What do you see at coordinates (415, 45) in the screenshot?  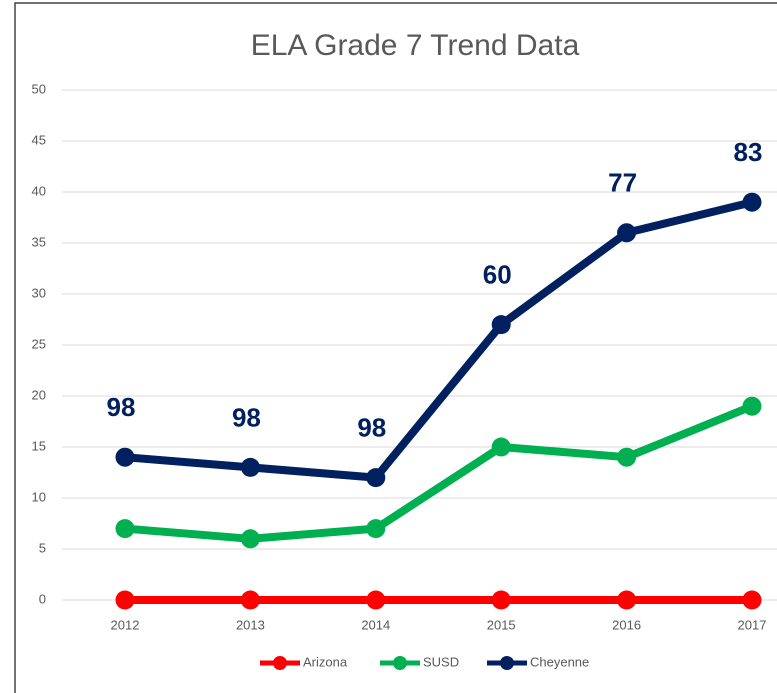 I see `chart-title: ELA Grade 7 Trend Data` at bounding box center [415, 45].